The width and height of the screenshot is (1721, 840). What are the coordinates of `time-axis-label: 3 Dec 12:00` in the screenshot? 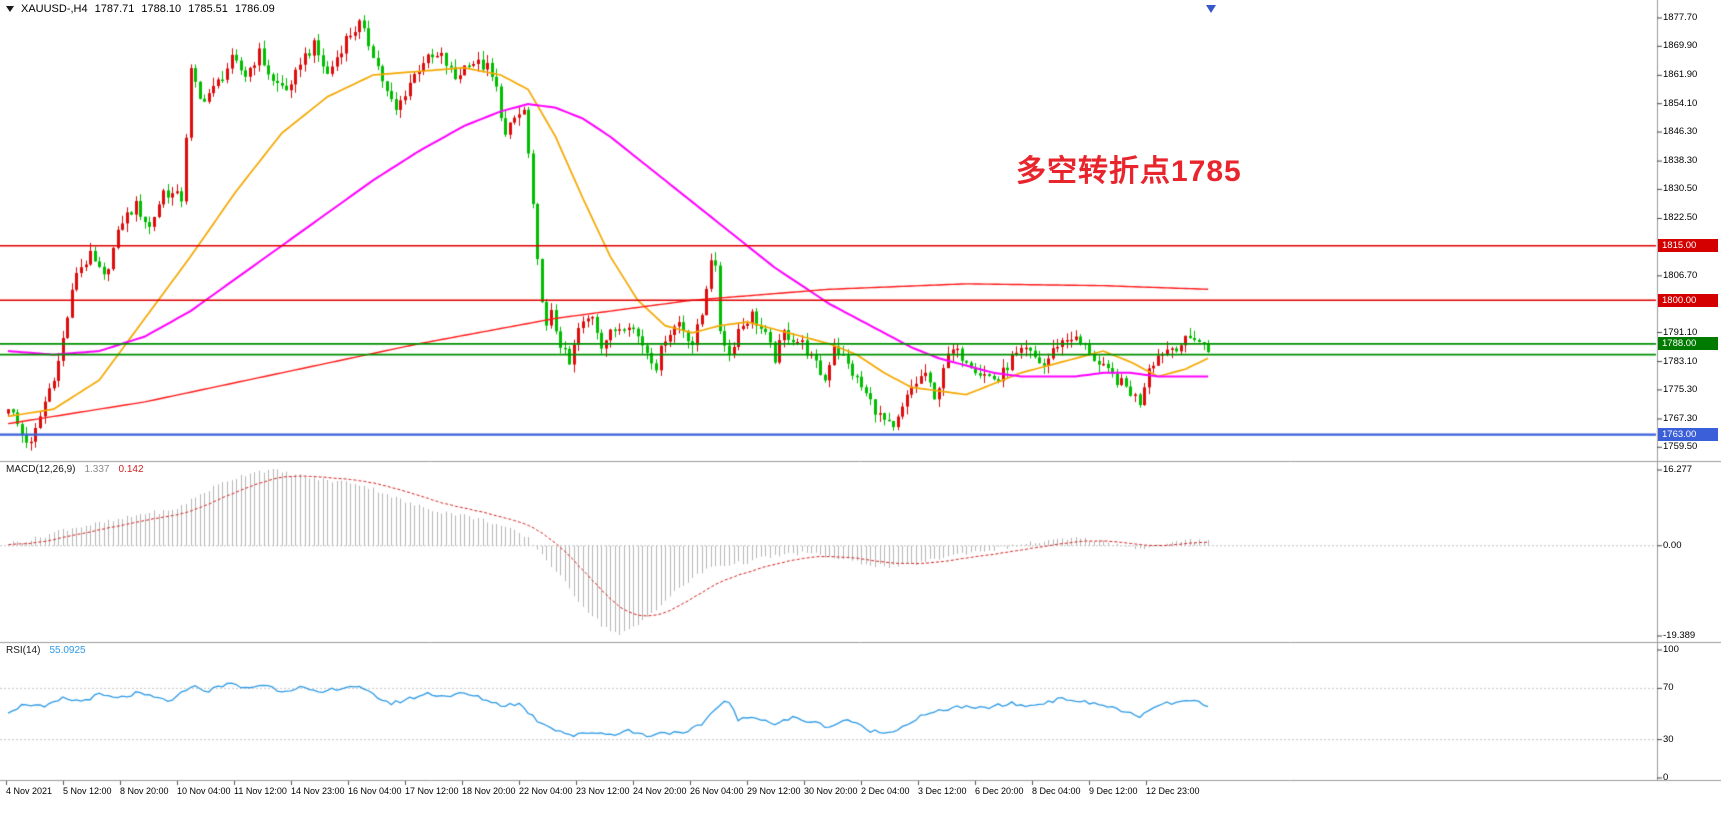 It's located at (942, 791).